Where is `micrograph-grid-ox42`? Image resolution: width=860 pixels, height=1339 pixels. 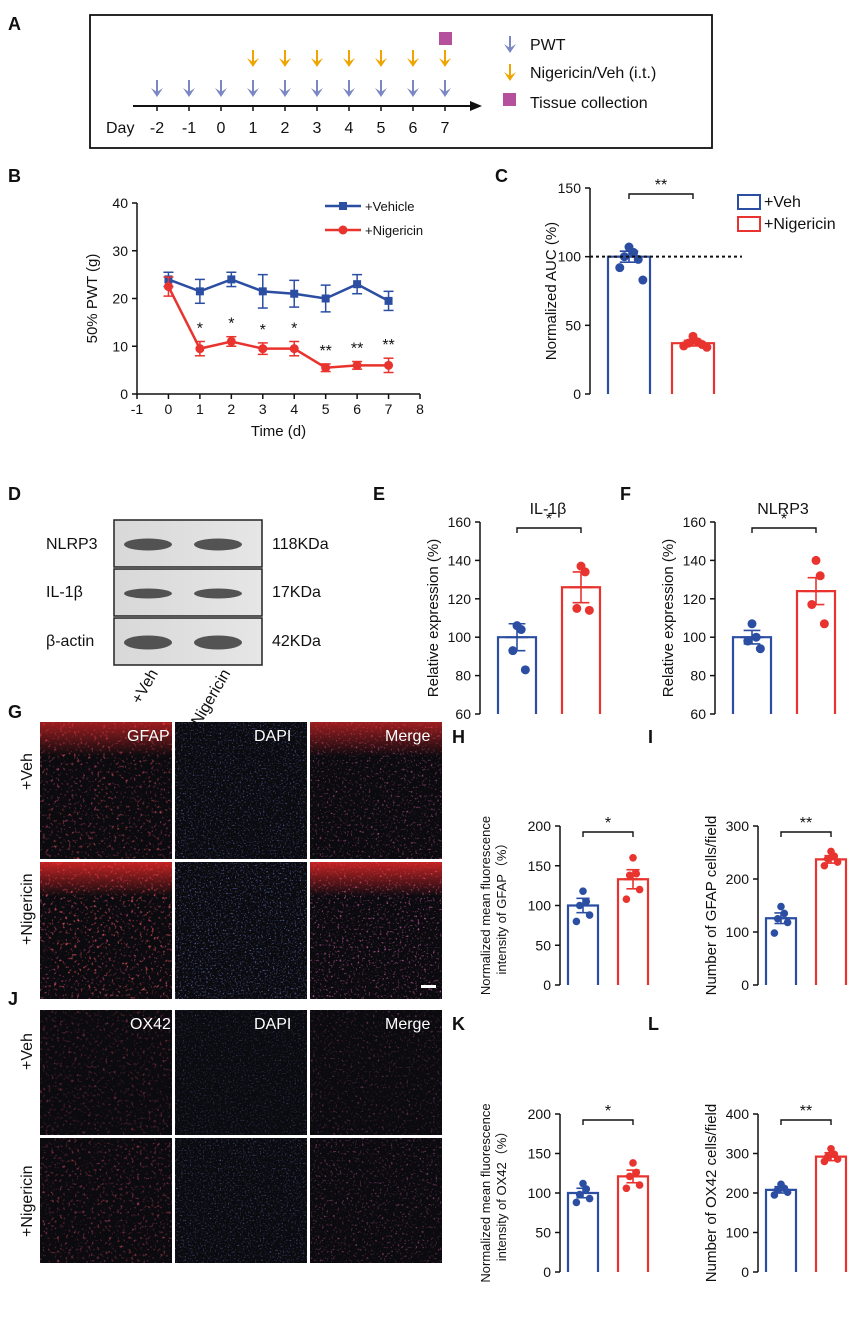
micrograph-grid-ox42 is located at coordinates (241, 1136).